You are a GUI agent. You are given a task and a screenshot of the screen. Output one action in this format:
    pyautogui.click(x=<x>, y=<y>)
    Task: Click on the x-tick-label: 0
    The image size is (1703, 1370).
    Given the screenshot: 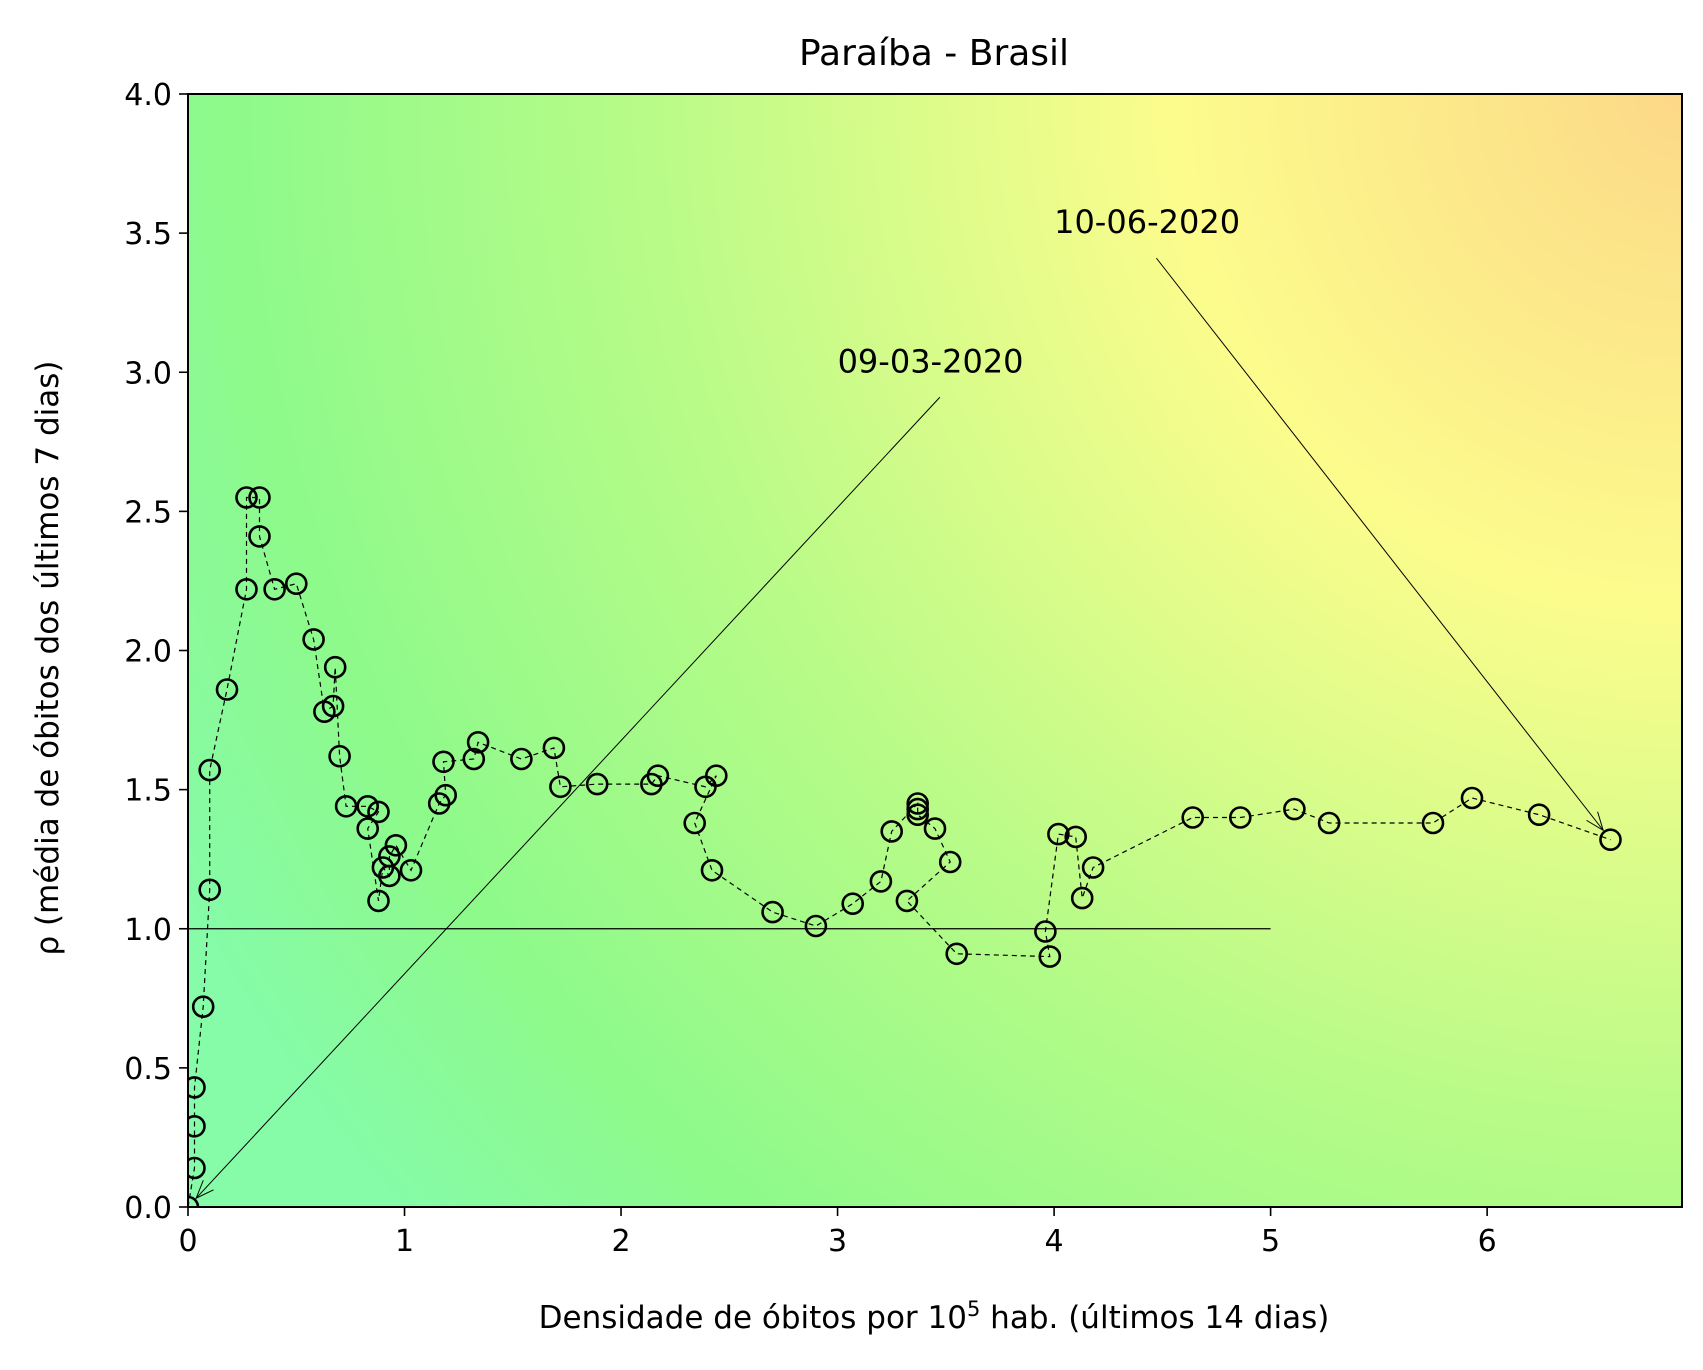 What is the action you would take?
    pyautogui.click(x=187, y=1241)
    